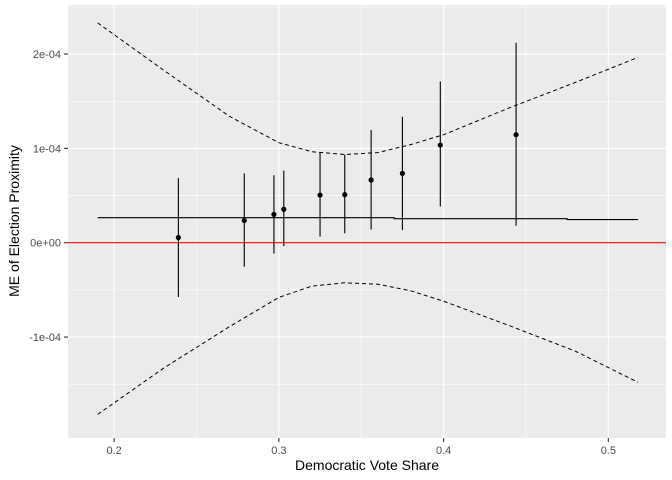 Image resolution: width=672 pixels, height=480 pixels. Describe the element at coordinates (14, 221) in the screenshot. I see `y-axis-title: ME of Election Proximity` at that location.